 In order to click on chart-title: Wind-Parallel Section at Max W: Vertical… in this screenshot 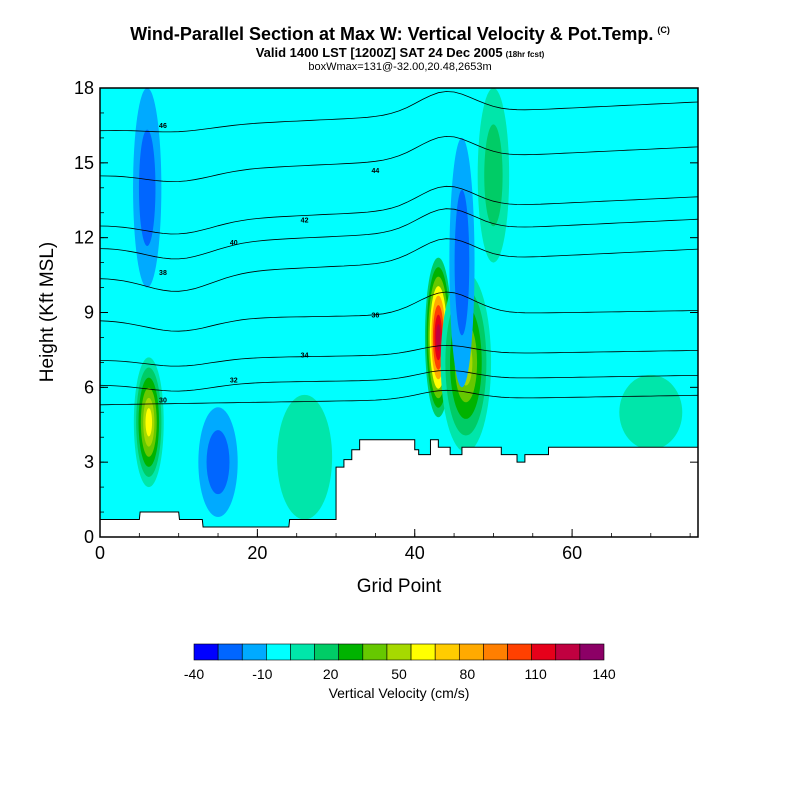, I will do `click(400, 34)`.